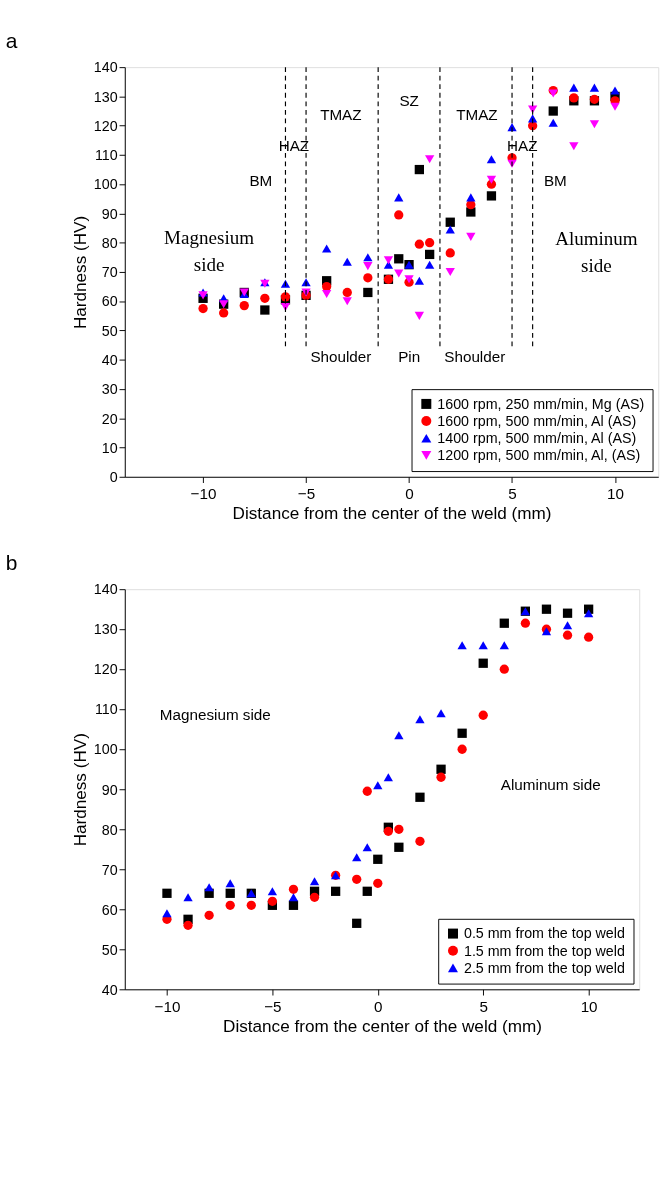  What do you see at coordinates (11, 563) in the screenshot?
I see `chart-title: b` at bounding box center [11, 563].